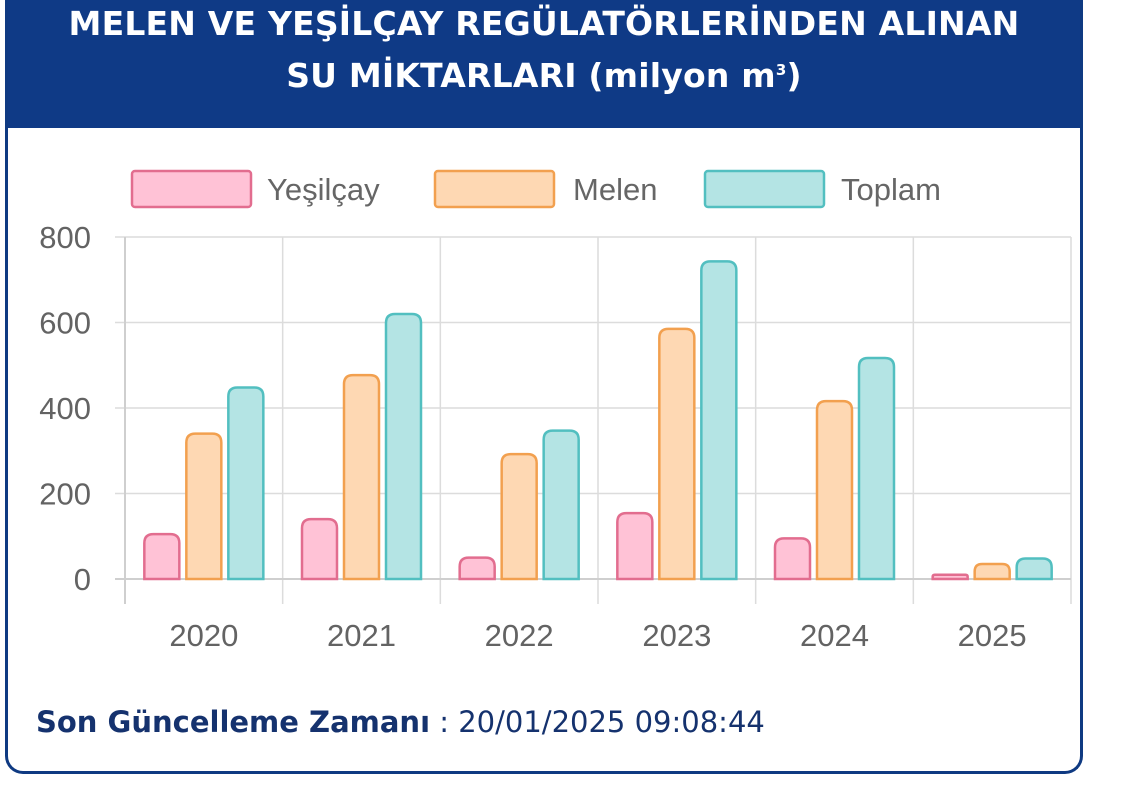 This screenshot has height=803, width=1130. Describe the element at coordinates (781, 70) in the screenshot. I see `unit-superscript: 3` at that location.